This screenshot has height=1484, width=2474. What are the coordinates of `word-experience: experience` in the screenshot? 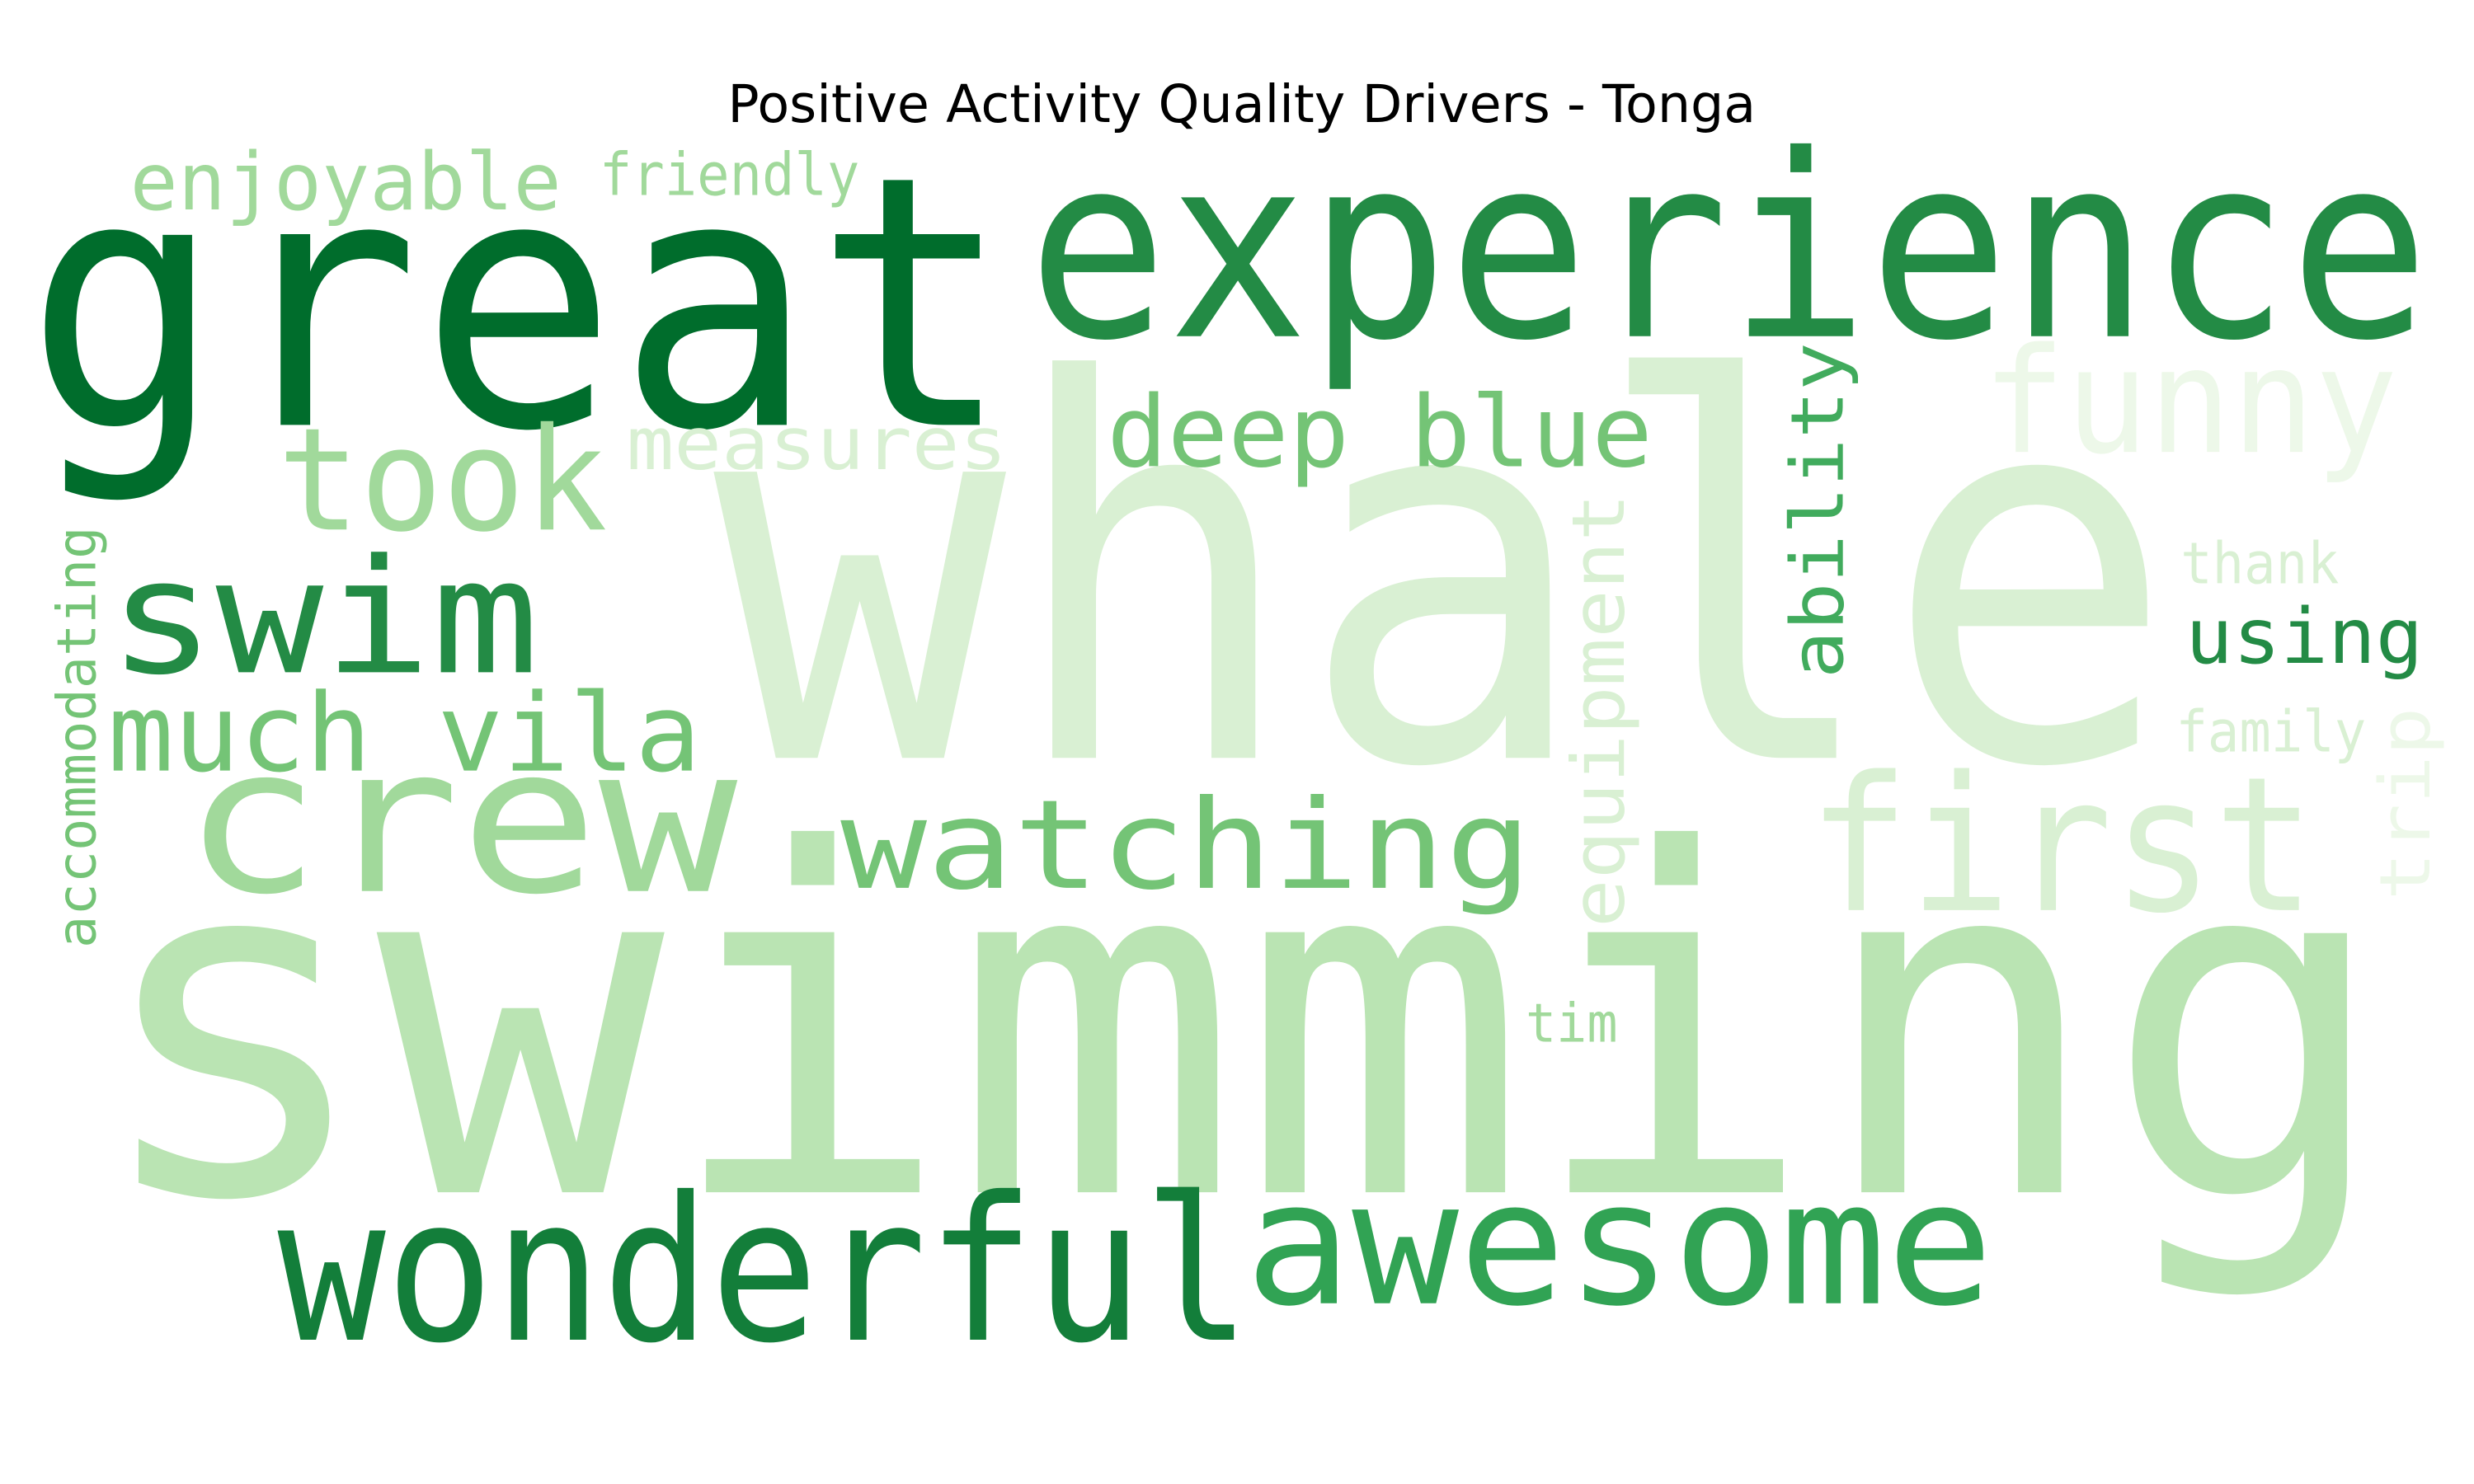 It's located at (1728, 249).